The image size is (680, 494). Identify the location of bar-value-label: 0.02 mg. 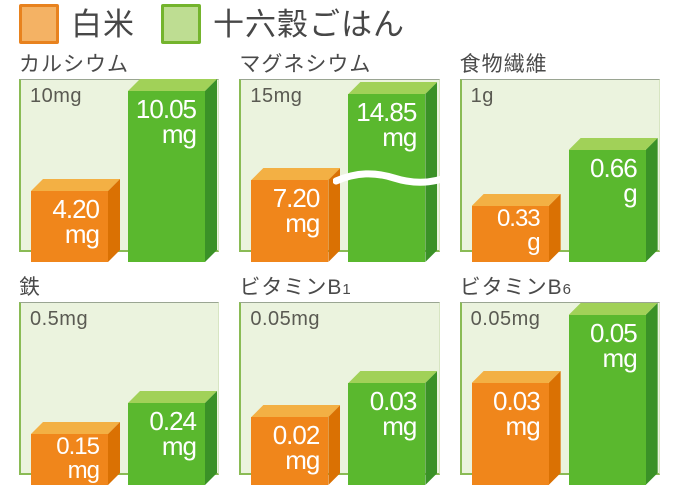
(296, 448).